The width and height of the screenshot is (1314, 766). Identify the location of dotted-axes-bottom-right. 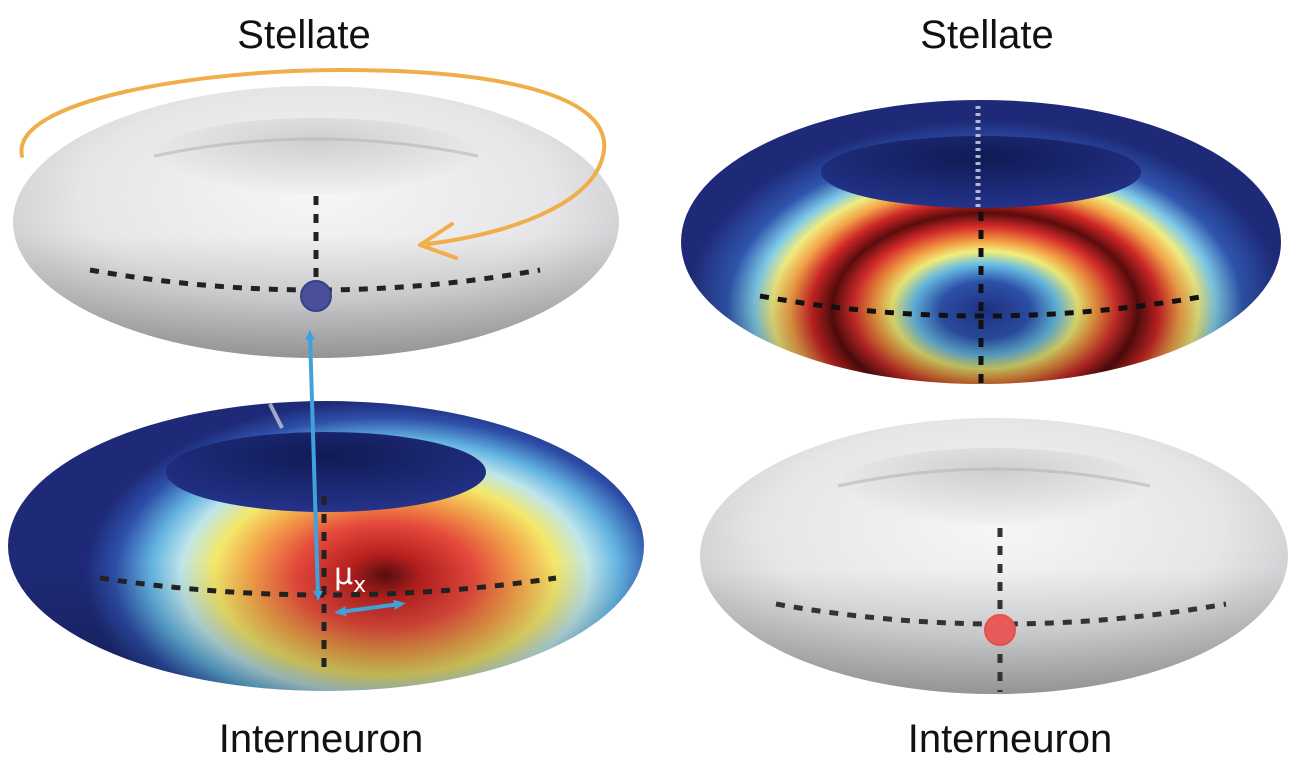
(1001, 610).